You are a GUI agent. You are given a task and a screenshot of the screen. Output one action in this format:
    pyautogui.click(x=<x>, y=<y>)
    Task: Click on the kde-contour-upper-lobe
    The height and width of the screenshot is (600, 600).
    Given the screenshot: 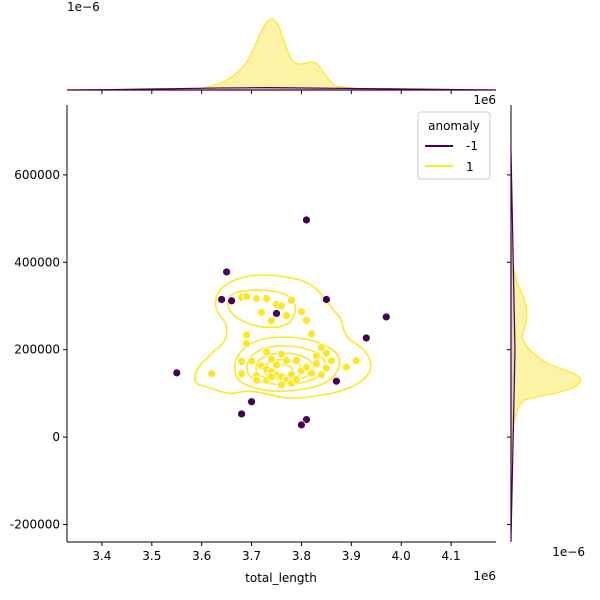 What is the action you would take?
    pyautogui.click(x=262, y=309)
    